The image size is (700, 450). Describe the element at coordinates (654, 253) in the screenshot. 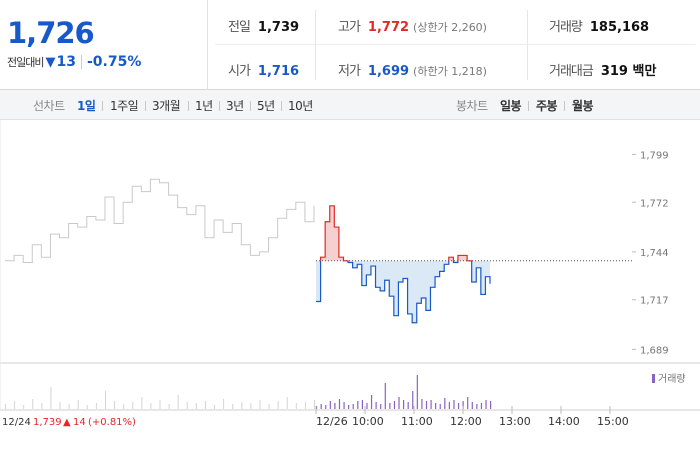

I see `y-tick-label: 1,744` at that location.